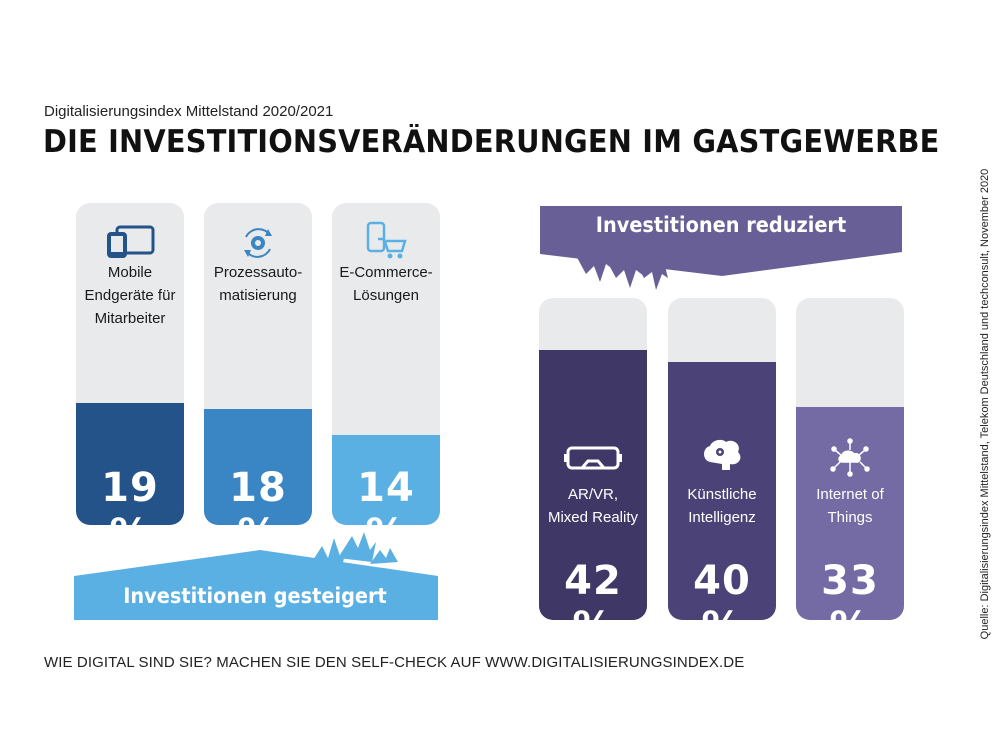 Image resolution: width=1008 pixels, height=756 pixels. What do you see at coordinates (850, 589) in the screenshot?
I see `value-iot: 33 %` at bounding box center [850, 589].